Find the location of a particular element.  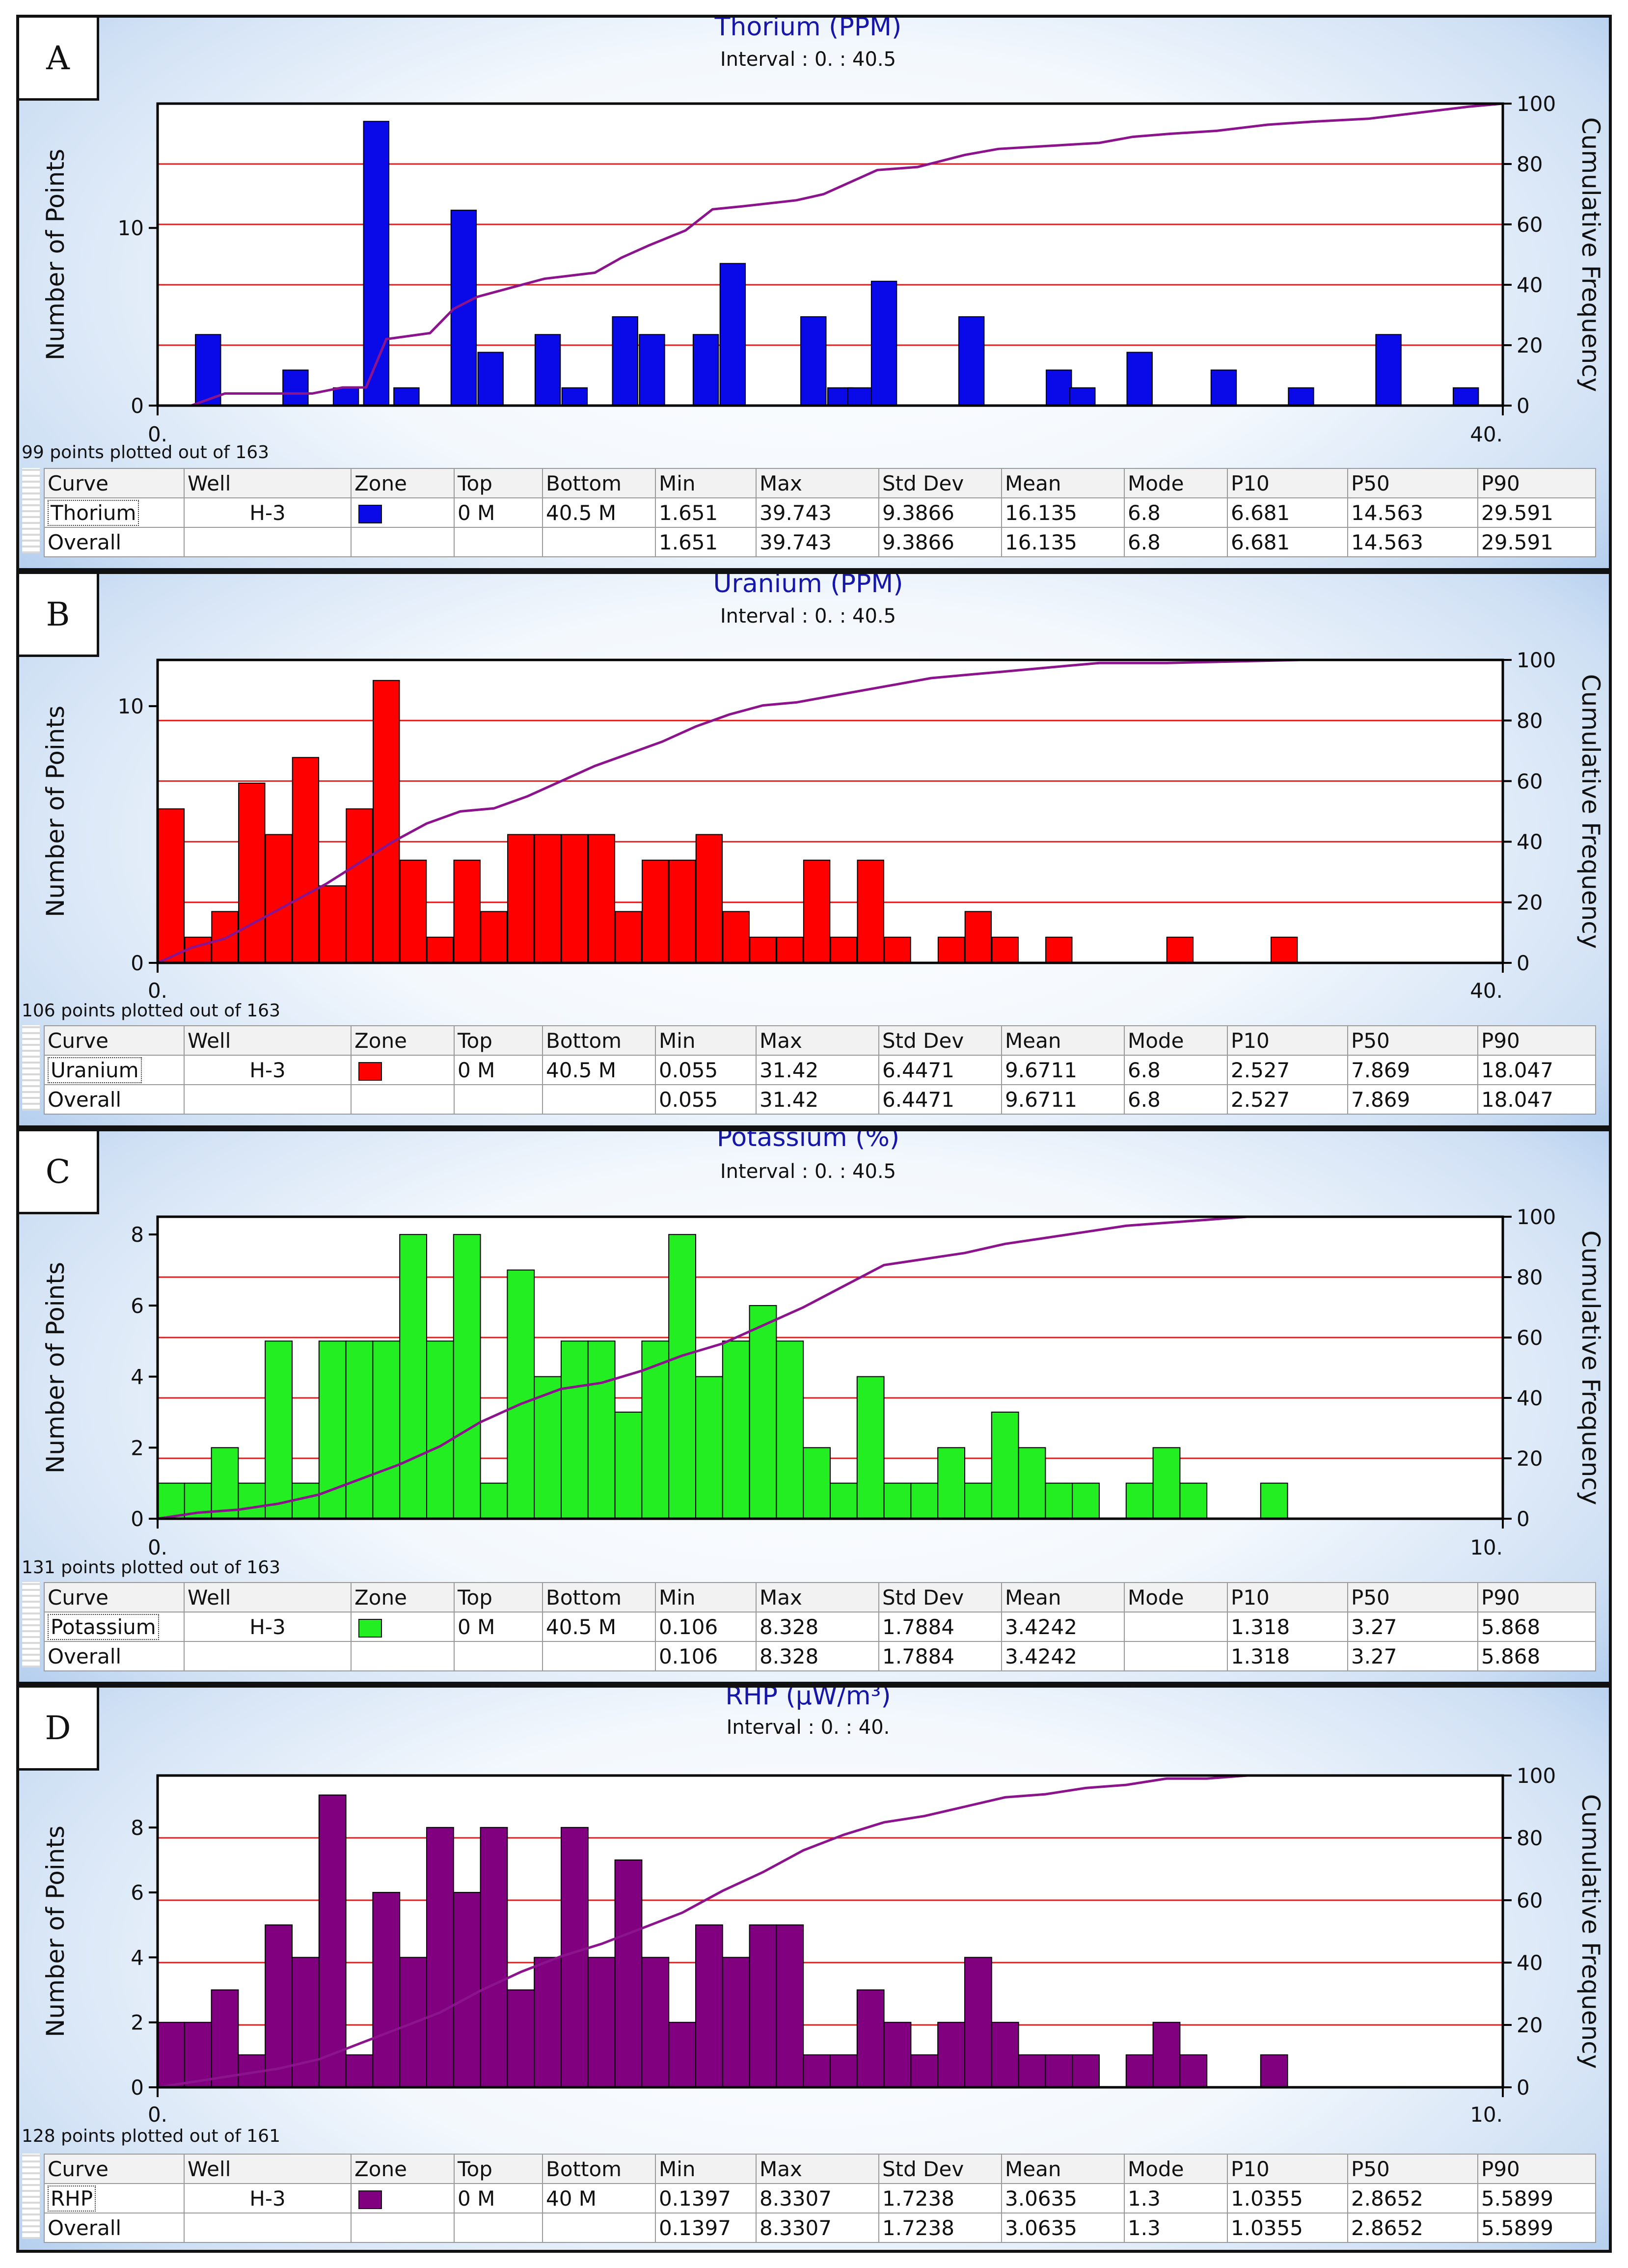

cell-max: 39.743 is located at coordinates (817, 542).